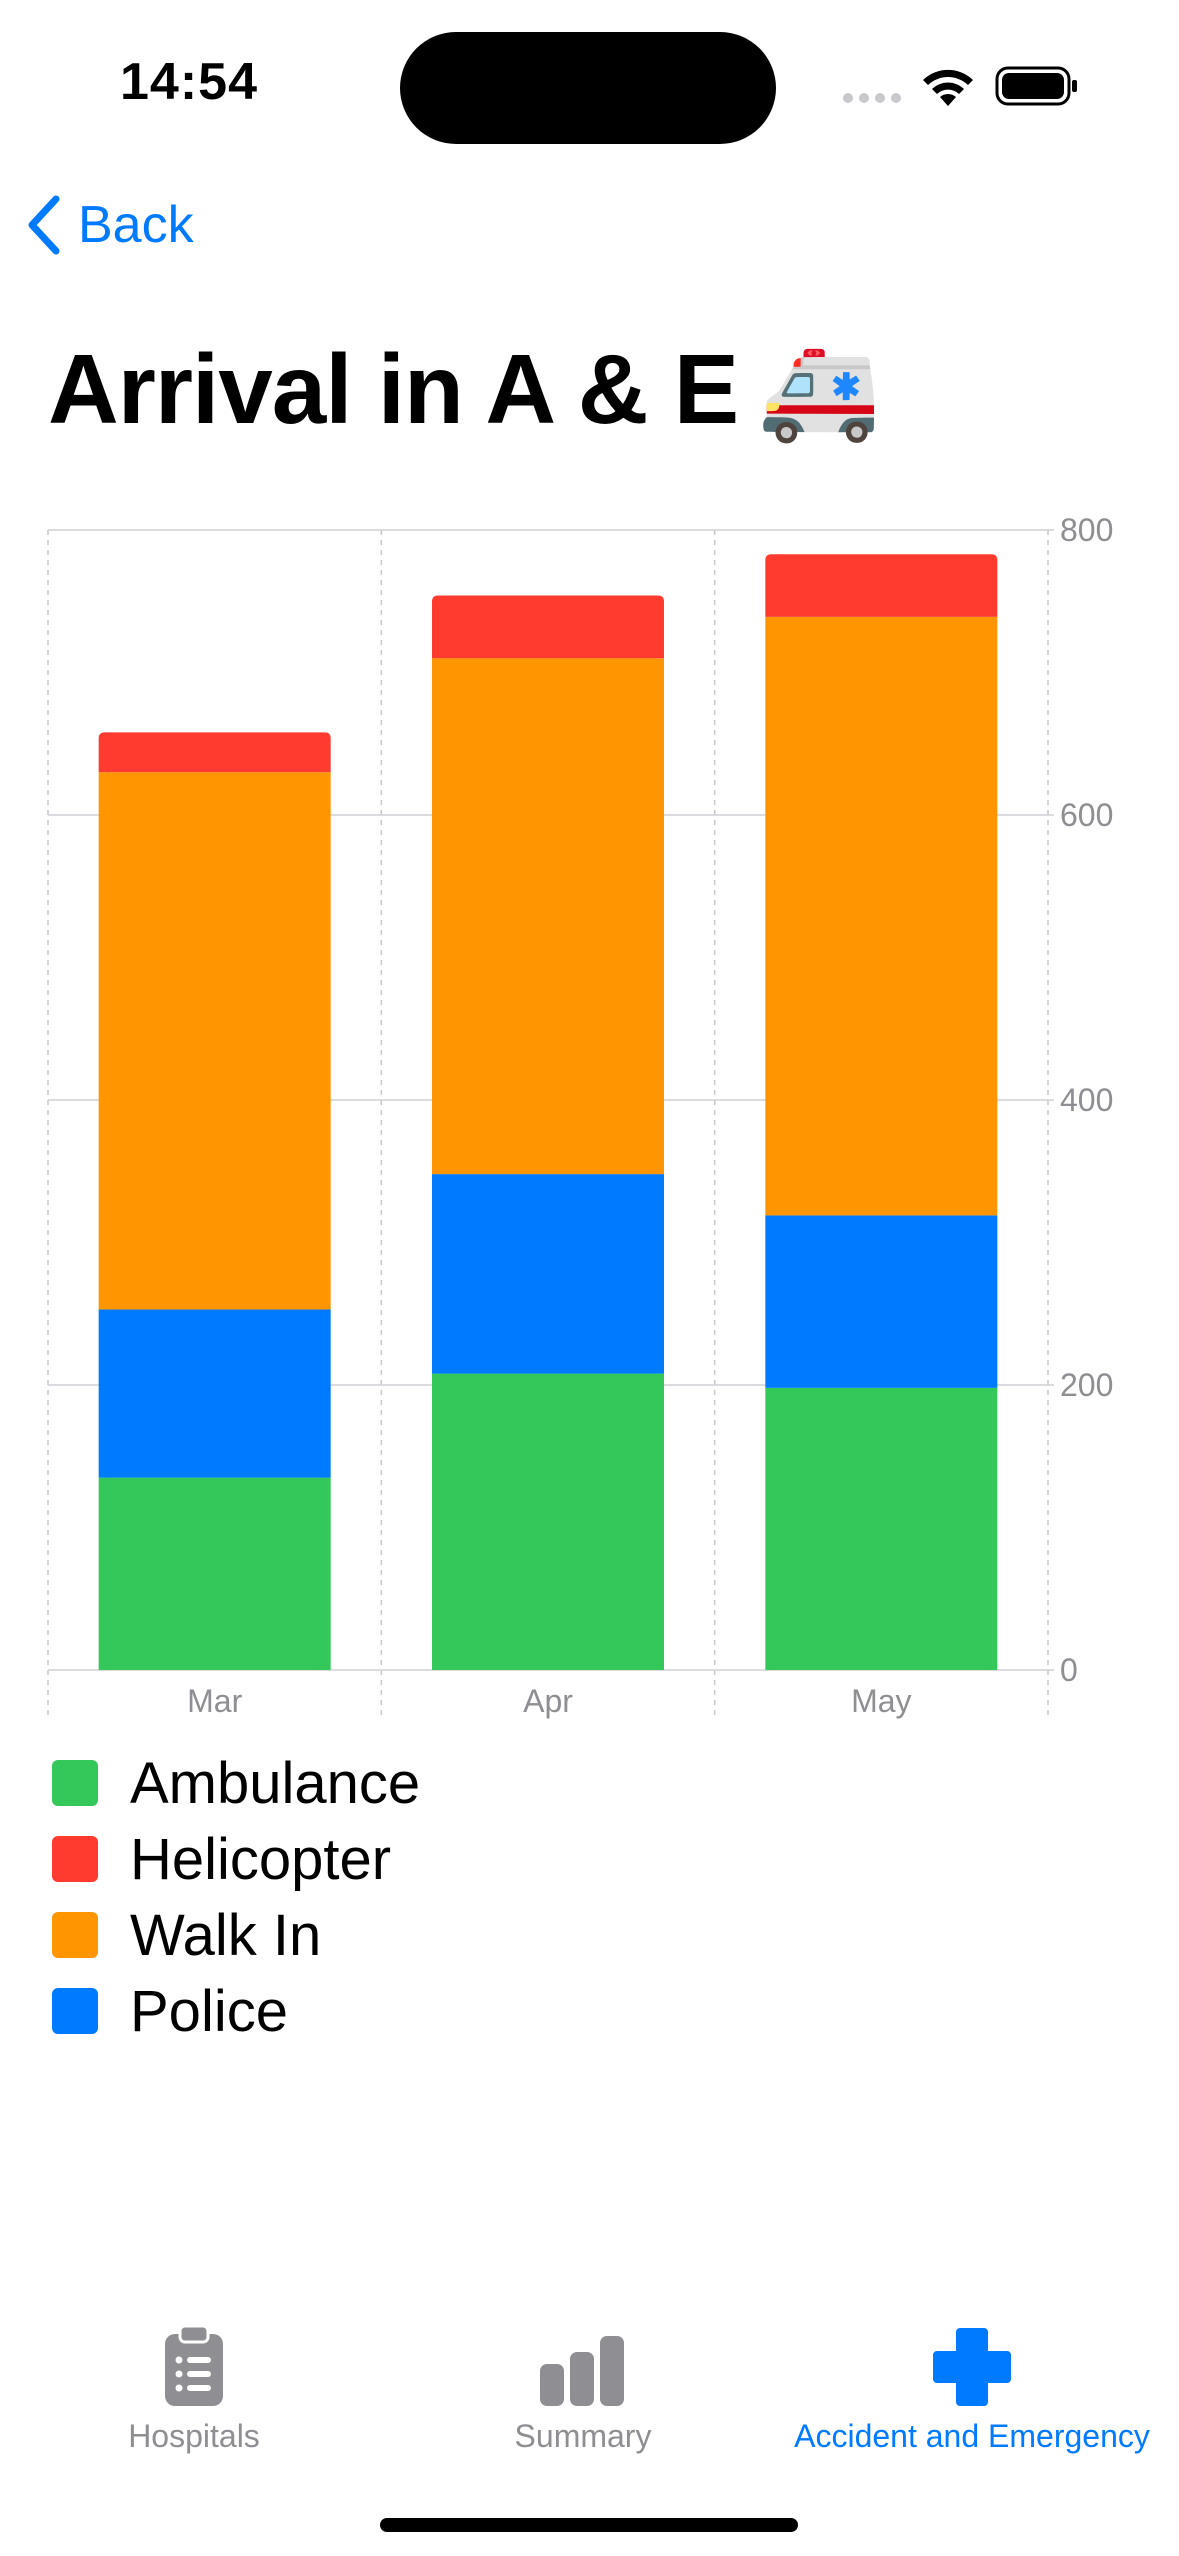 The image size is (1179, 2556). Describe the element at coordinates (972, 2436) in the screenshot. I see `tab-accident-and-emergency-label: Accident and Emergency` at that location.